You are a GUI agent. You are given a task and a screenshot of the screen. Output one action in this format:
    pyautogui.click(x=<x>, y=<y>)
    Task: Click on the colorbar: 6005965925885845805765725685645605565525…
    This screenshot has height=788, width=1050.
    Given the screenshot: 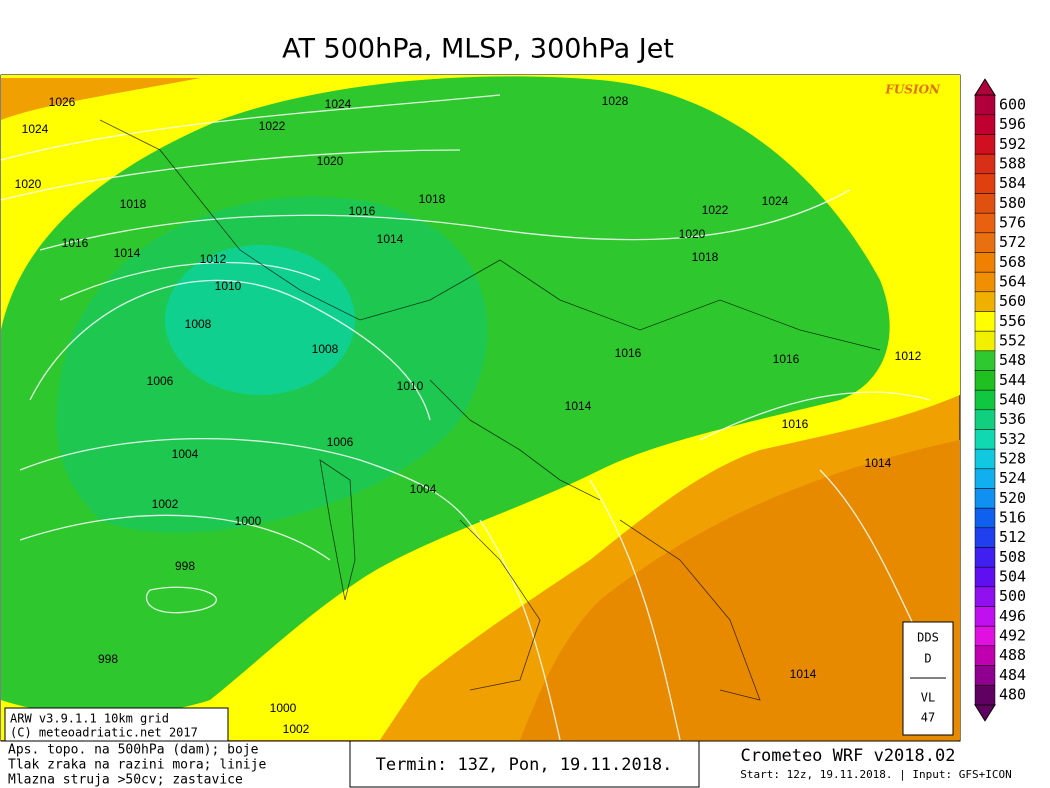 What is the action you would take?
    pyautogui.click(x=1000, y=400)
    